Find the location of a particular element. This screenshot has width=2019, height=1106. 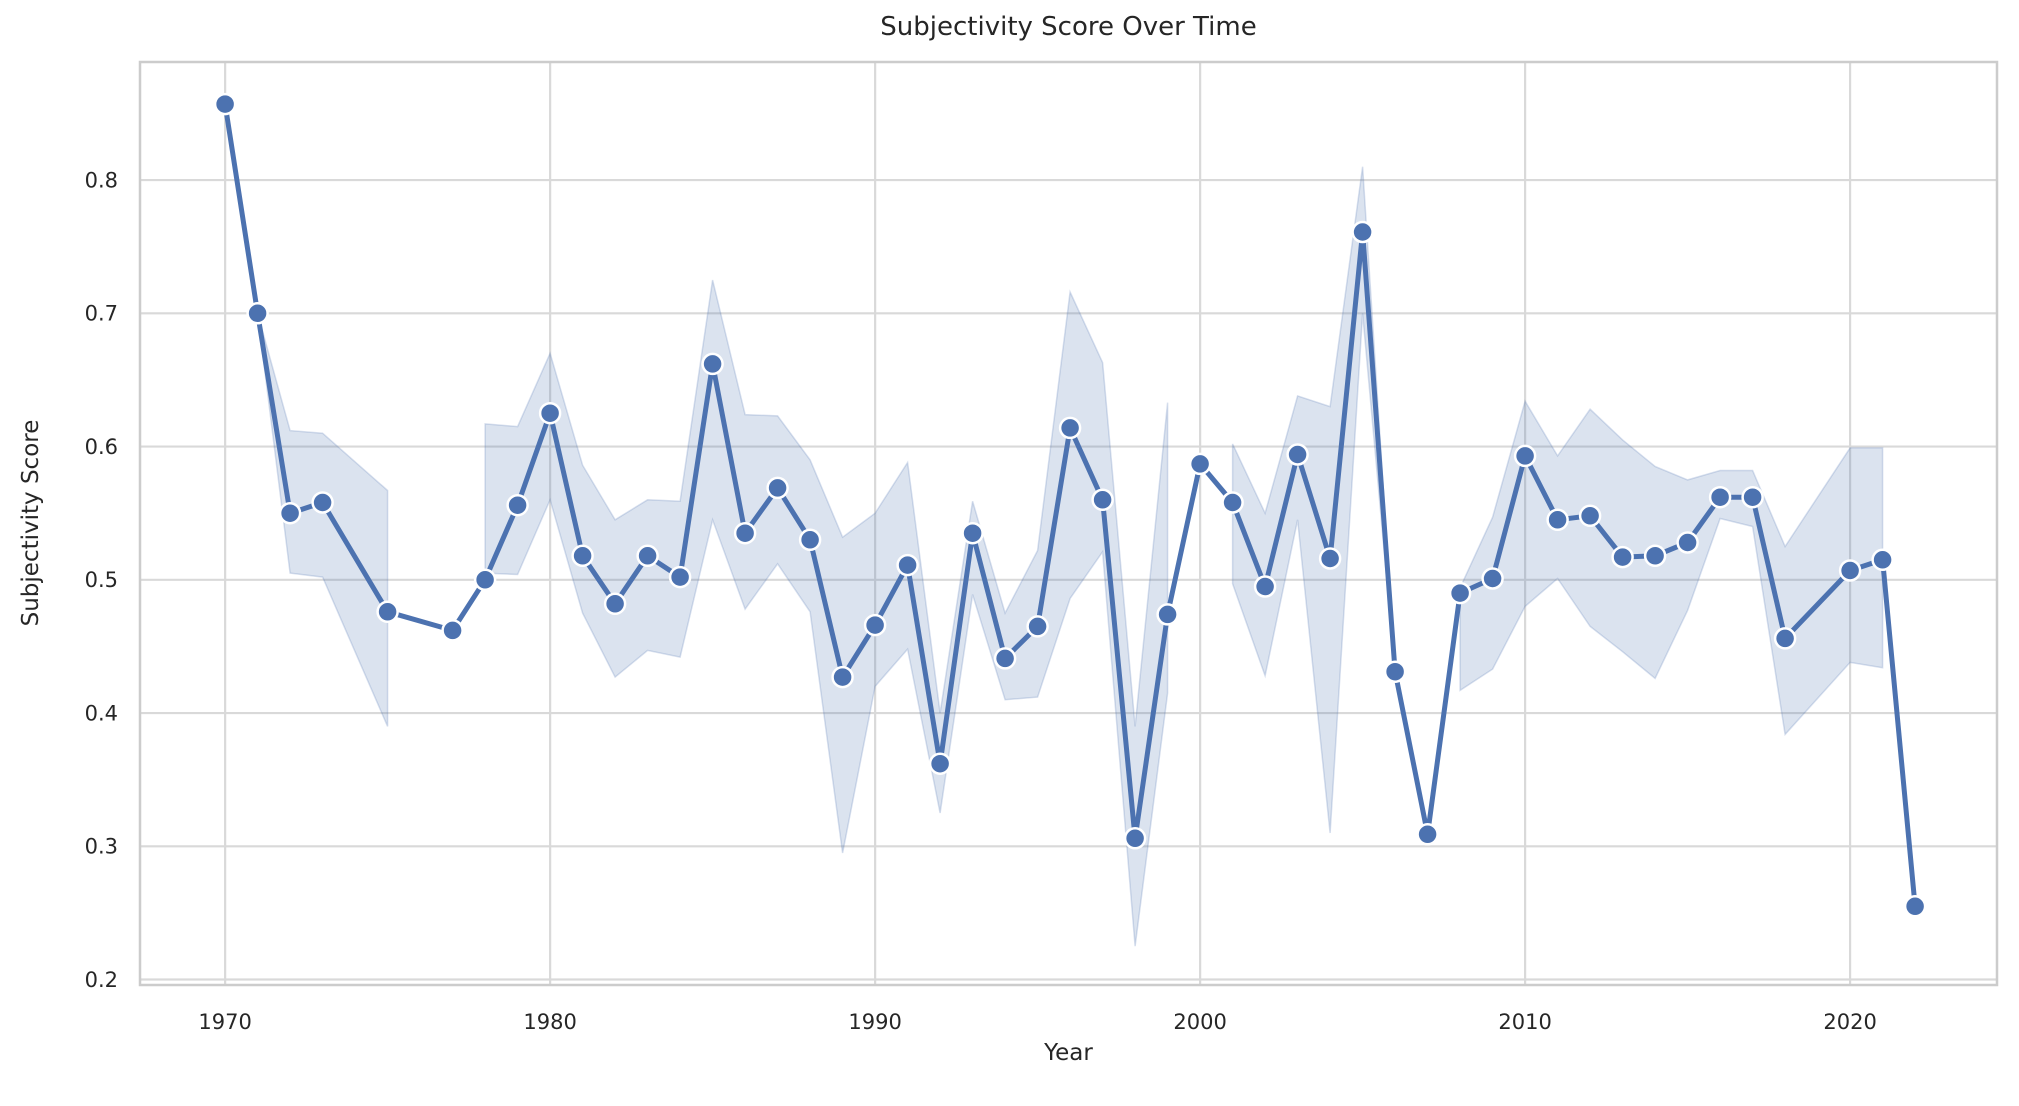

data-point-1971 is located at coordinates (257, 313).